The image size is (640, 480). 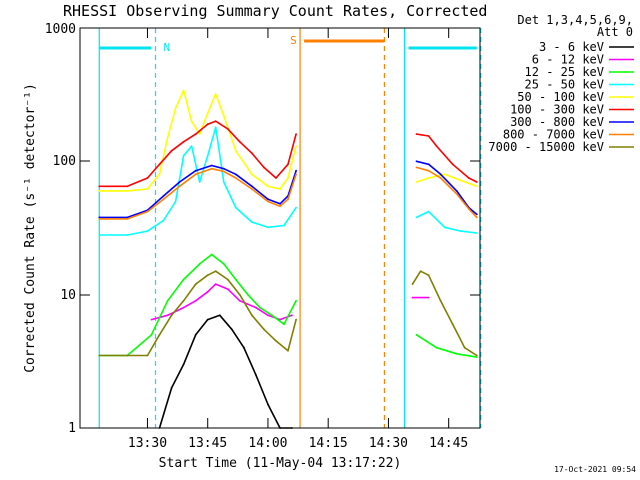 I want to click on series-line-100-300-kev, so click(x=198, y=154).